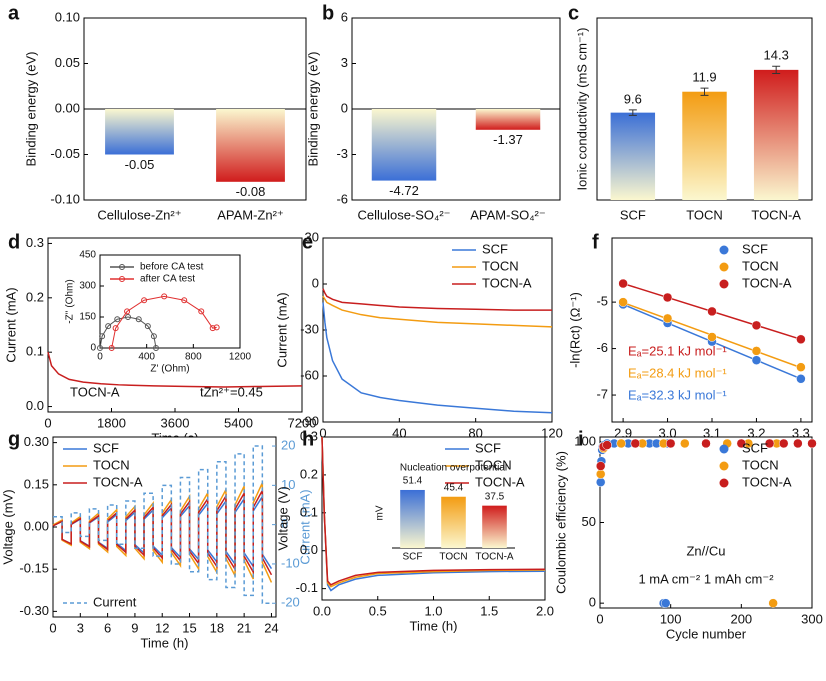  Describe the element at coordinates (34, 610) in the screenshot. I see `y-tick-label: -0.30` at that location.